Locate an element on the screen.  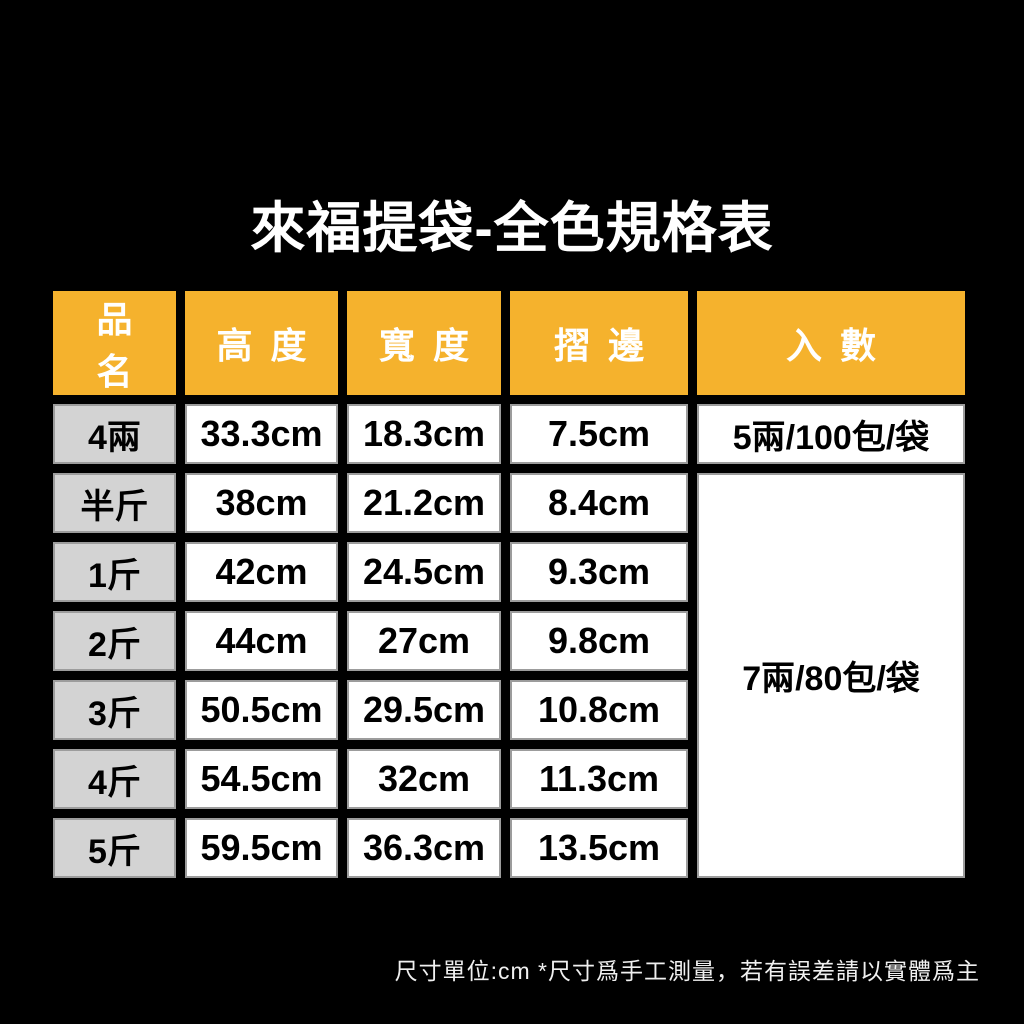
table-row: 4兩 33.3cm 18.3cm 7.5cm 5兩/100包/袋 is located at coordinates (509, 434).